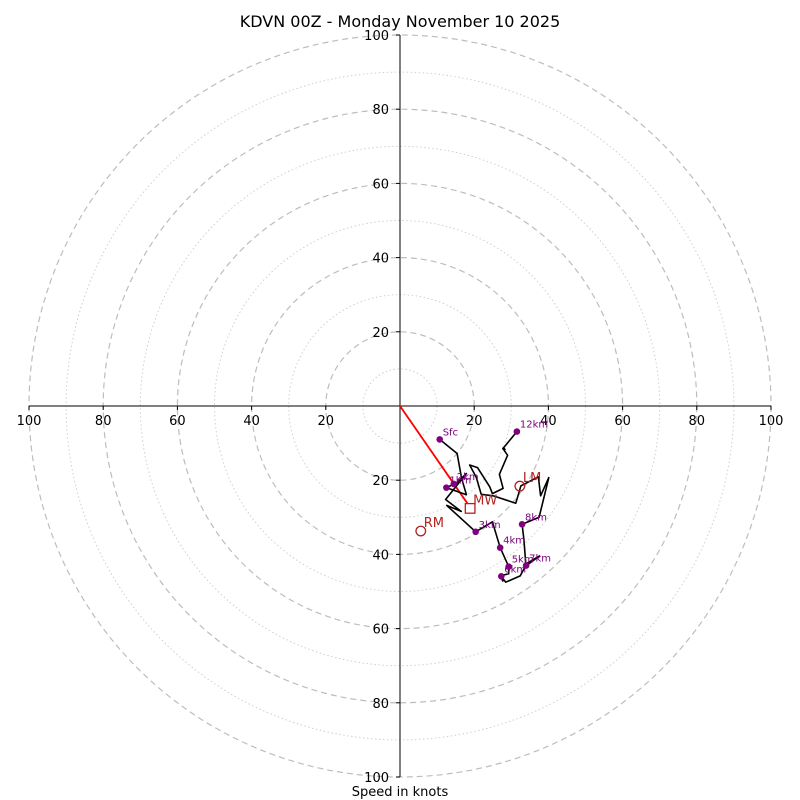 Image resolution: width=800 pixels, height=800 pixels. Describe the element at coordinates (468, 477) in the screenshot. I see `height-label-2km: 2km` at that location.